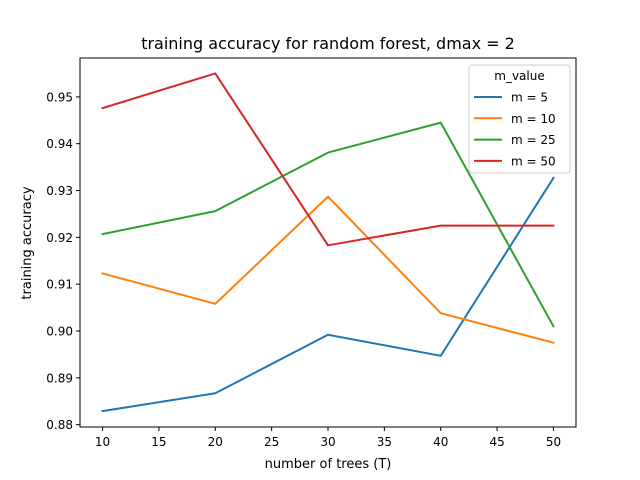 Image resolution: width=640 pixels, height=480 pixels. I want to click on x-tick-label: 30, so click(327, 442).